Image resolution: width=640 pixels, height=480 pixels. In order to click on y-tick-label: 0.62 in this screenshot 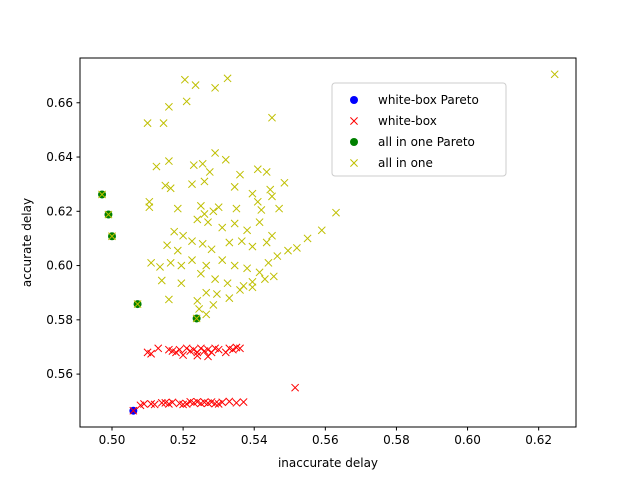, I will do `click(59, 211)`.